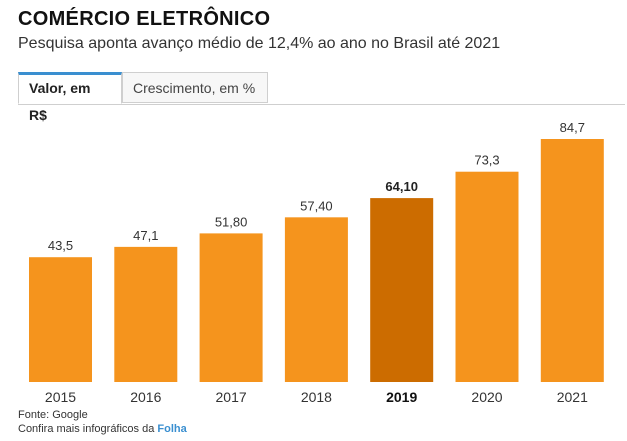  I want to click on data-label-2015: 43,5, so click(60, 245).